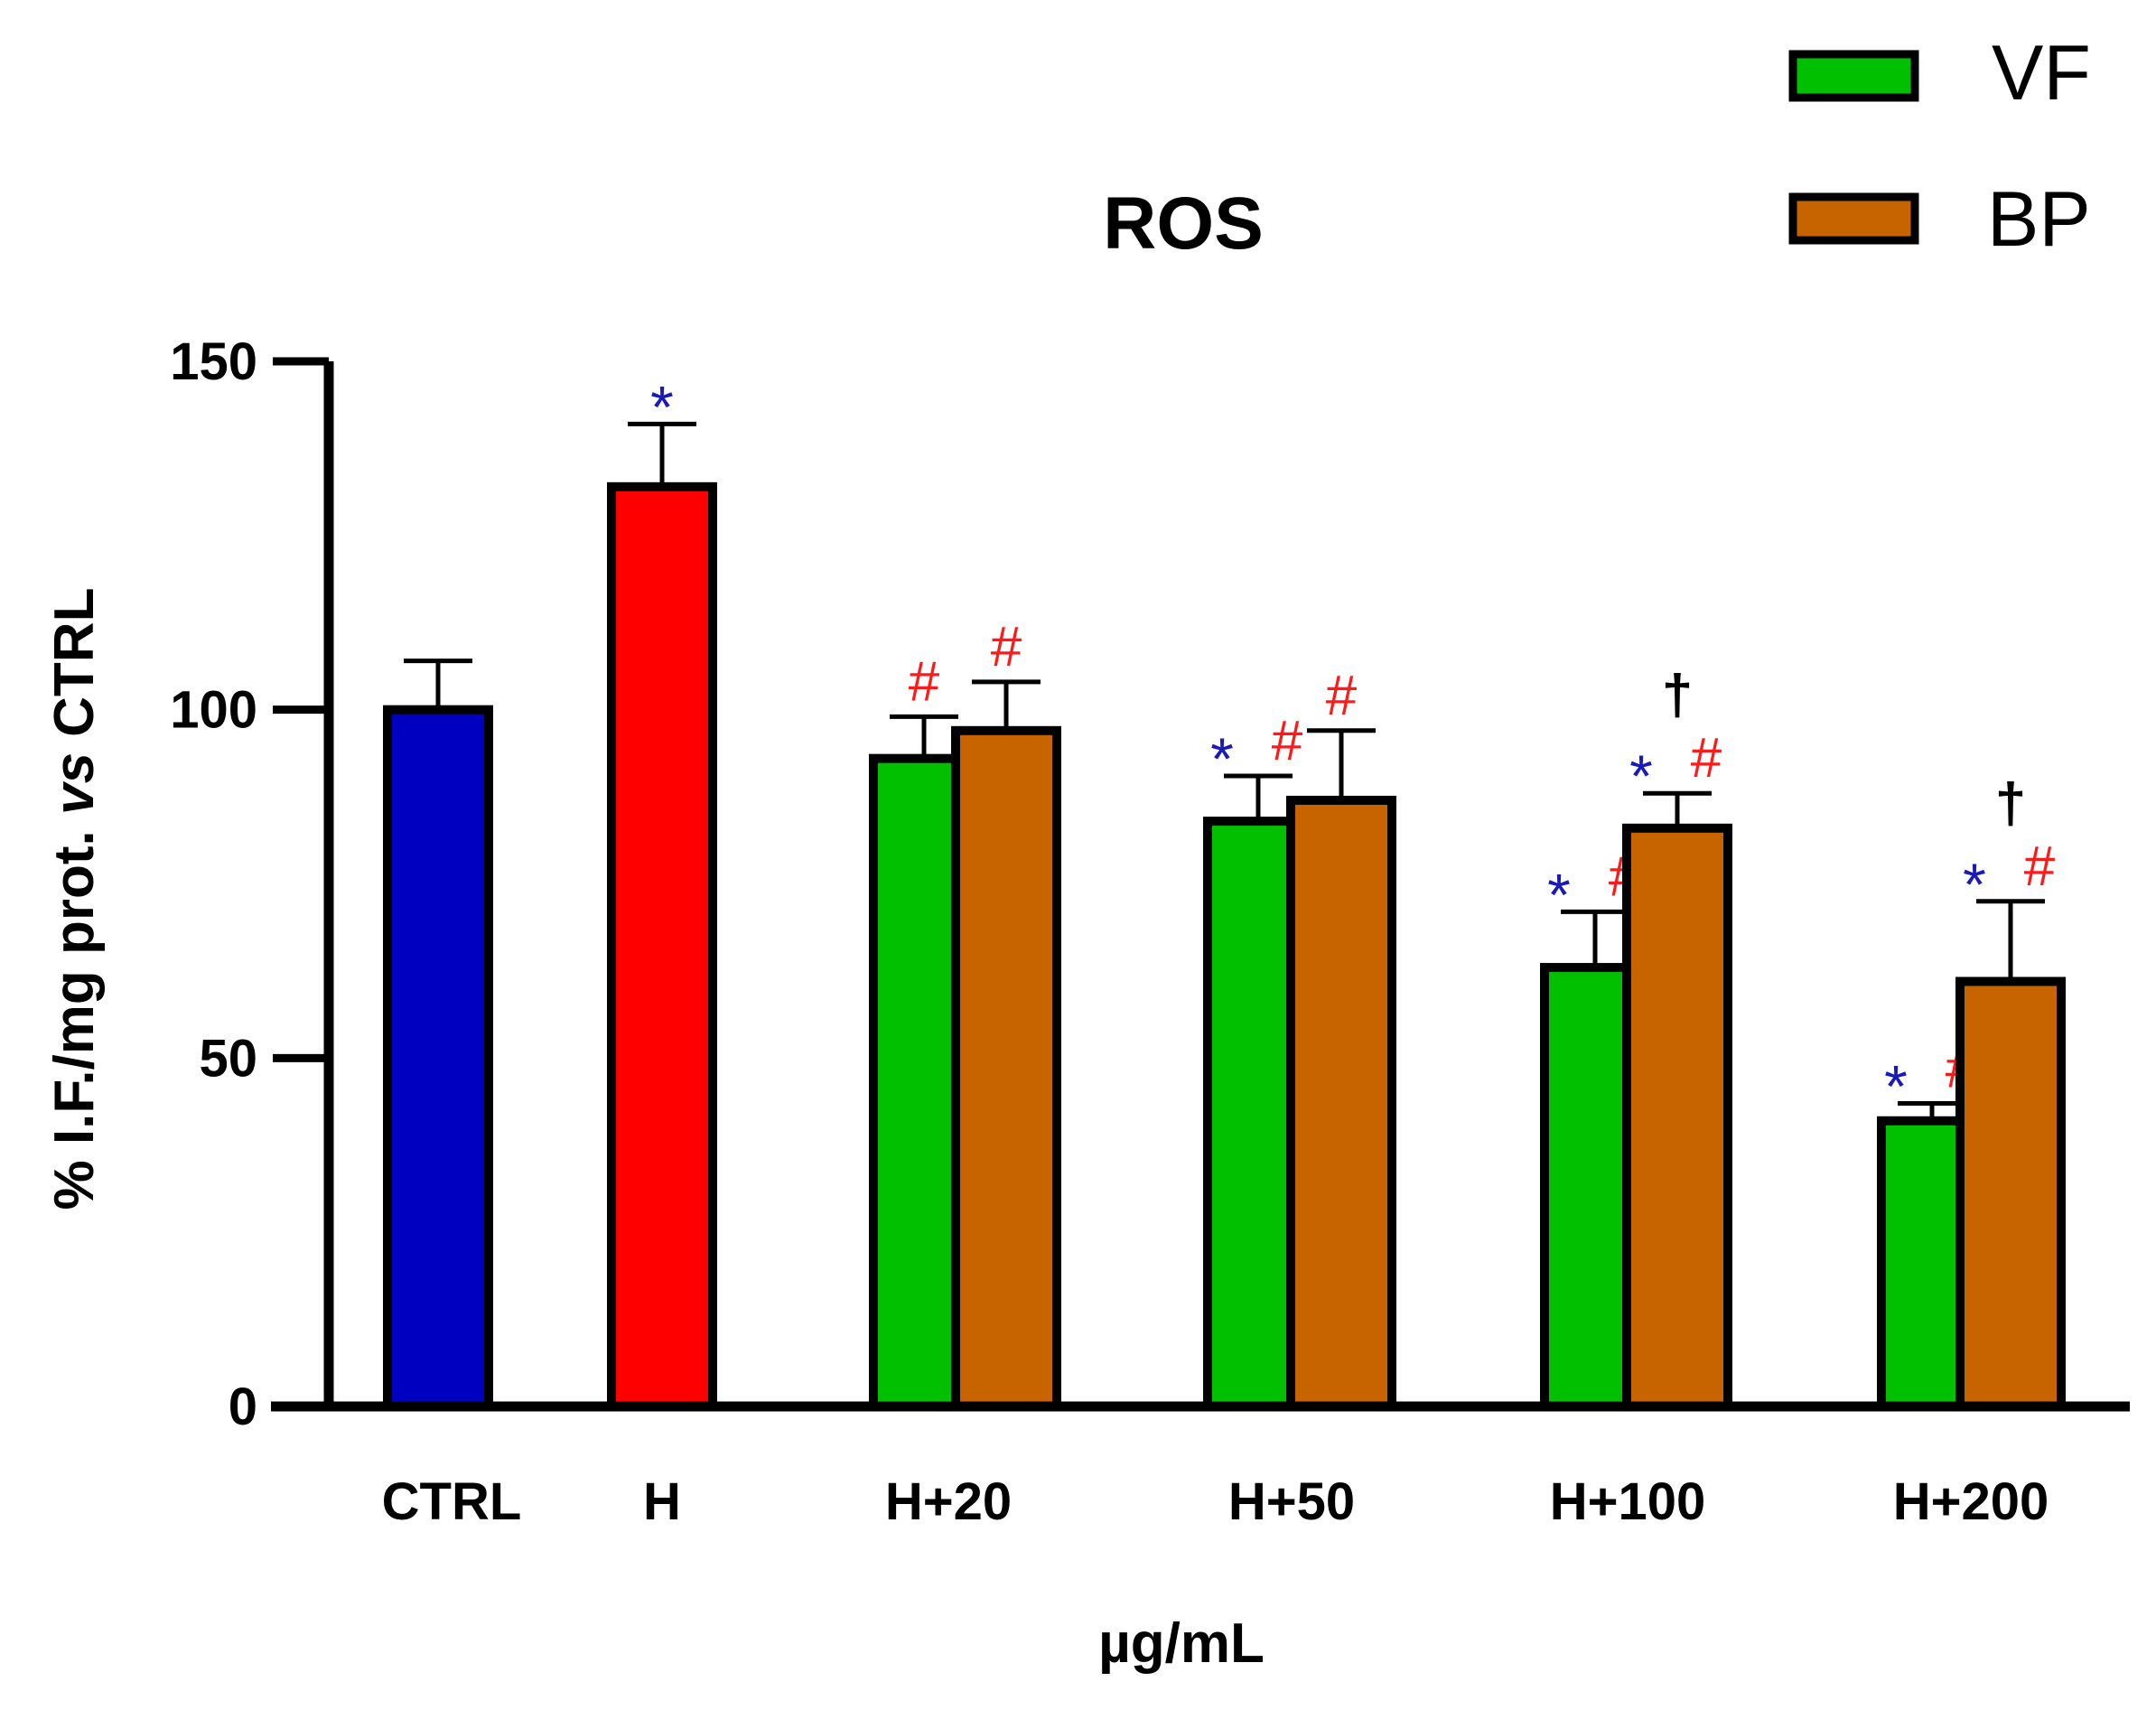 The width and height of the screenshot is (2156, 1719). I want to click on bar-h-50-bp, so click(1341, 1103).